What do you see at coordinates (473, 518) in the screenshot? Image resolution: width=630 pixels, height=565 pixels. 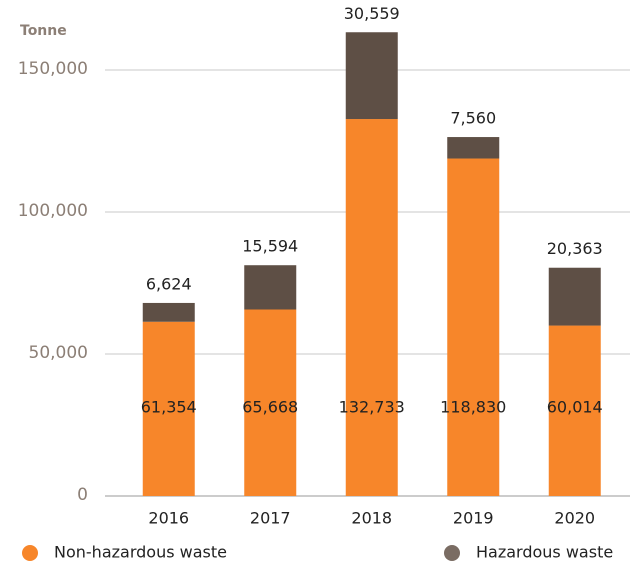 I see `x-tick-label: 2019` at bounding box center [473, 518].